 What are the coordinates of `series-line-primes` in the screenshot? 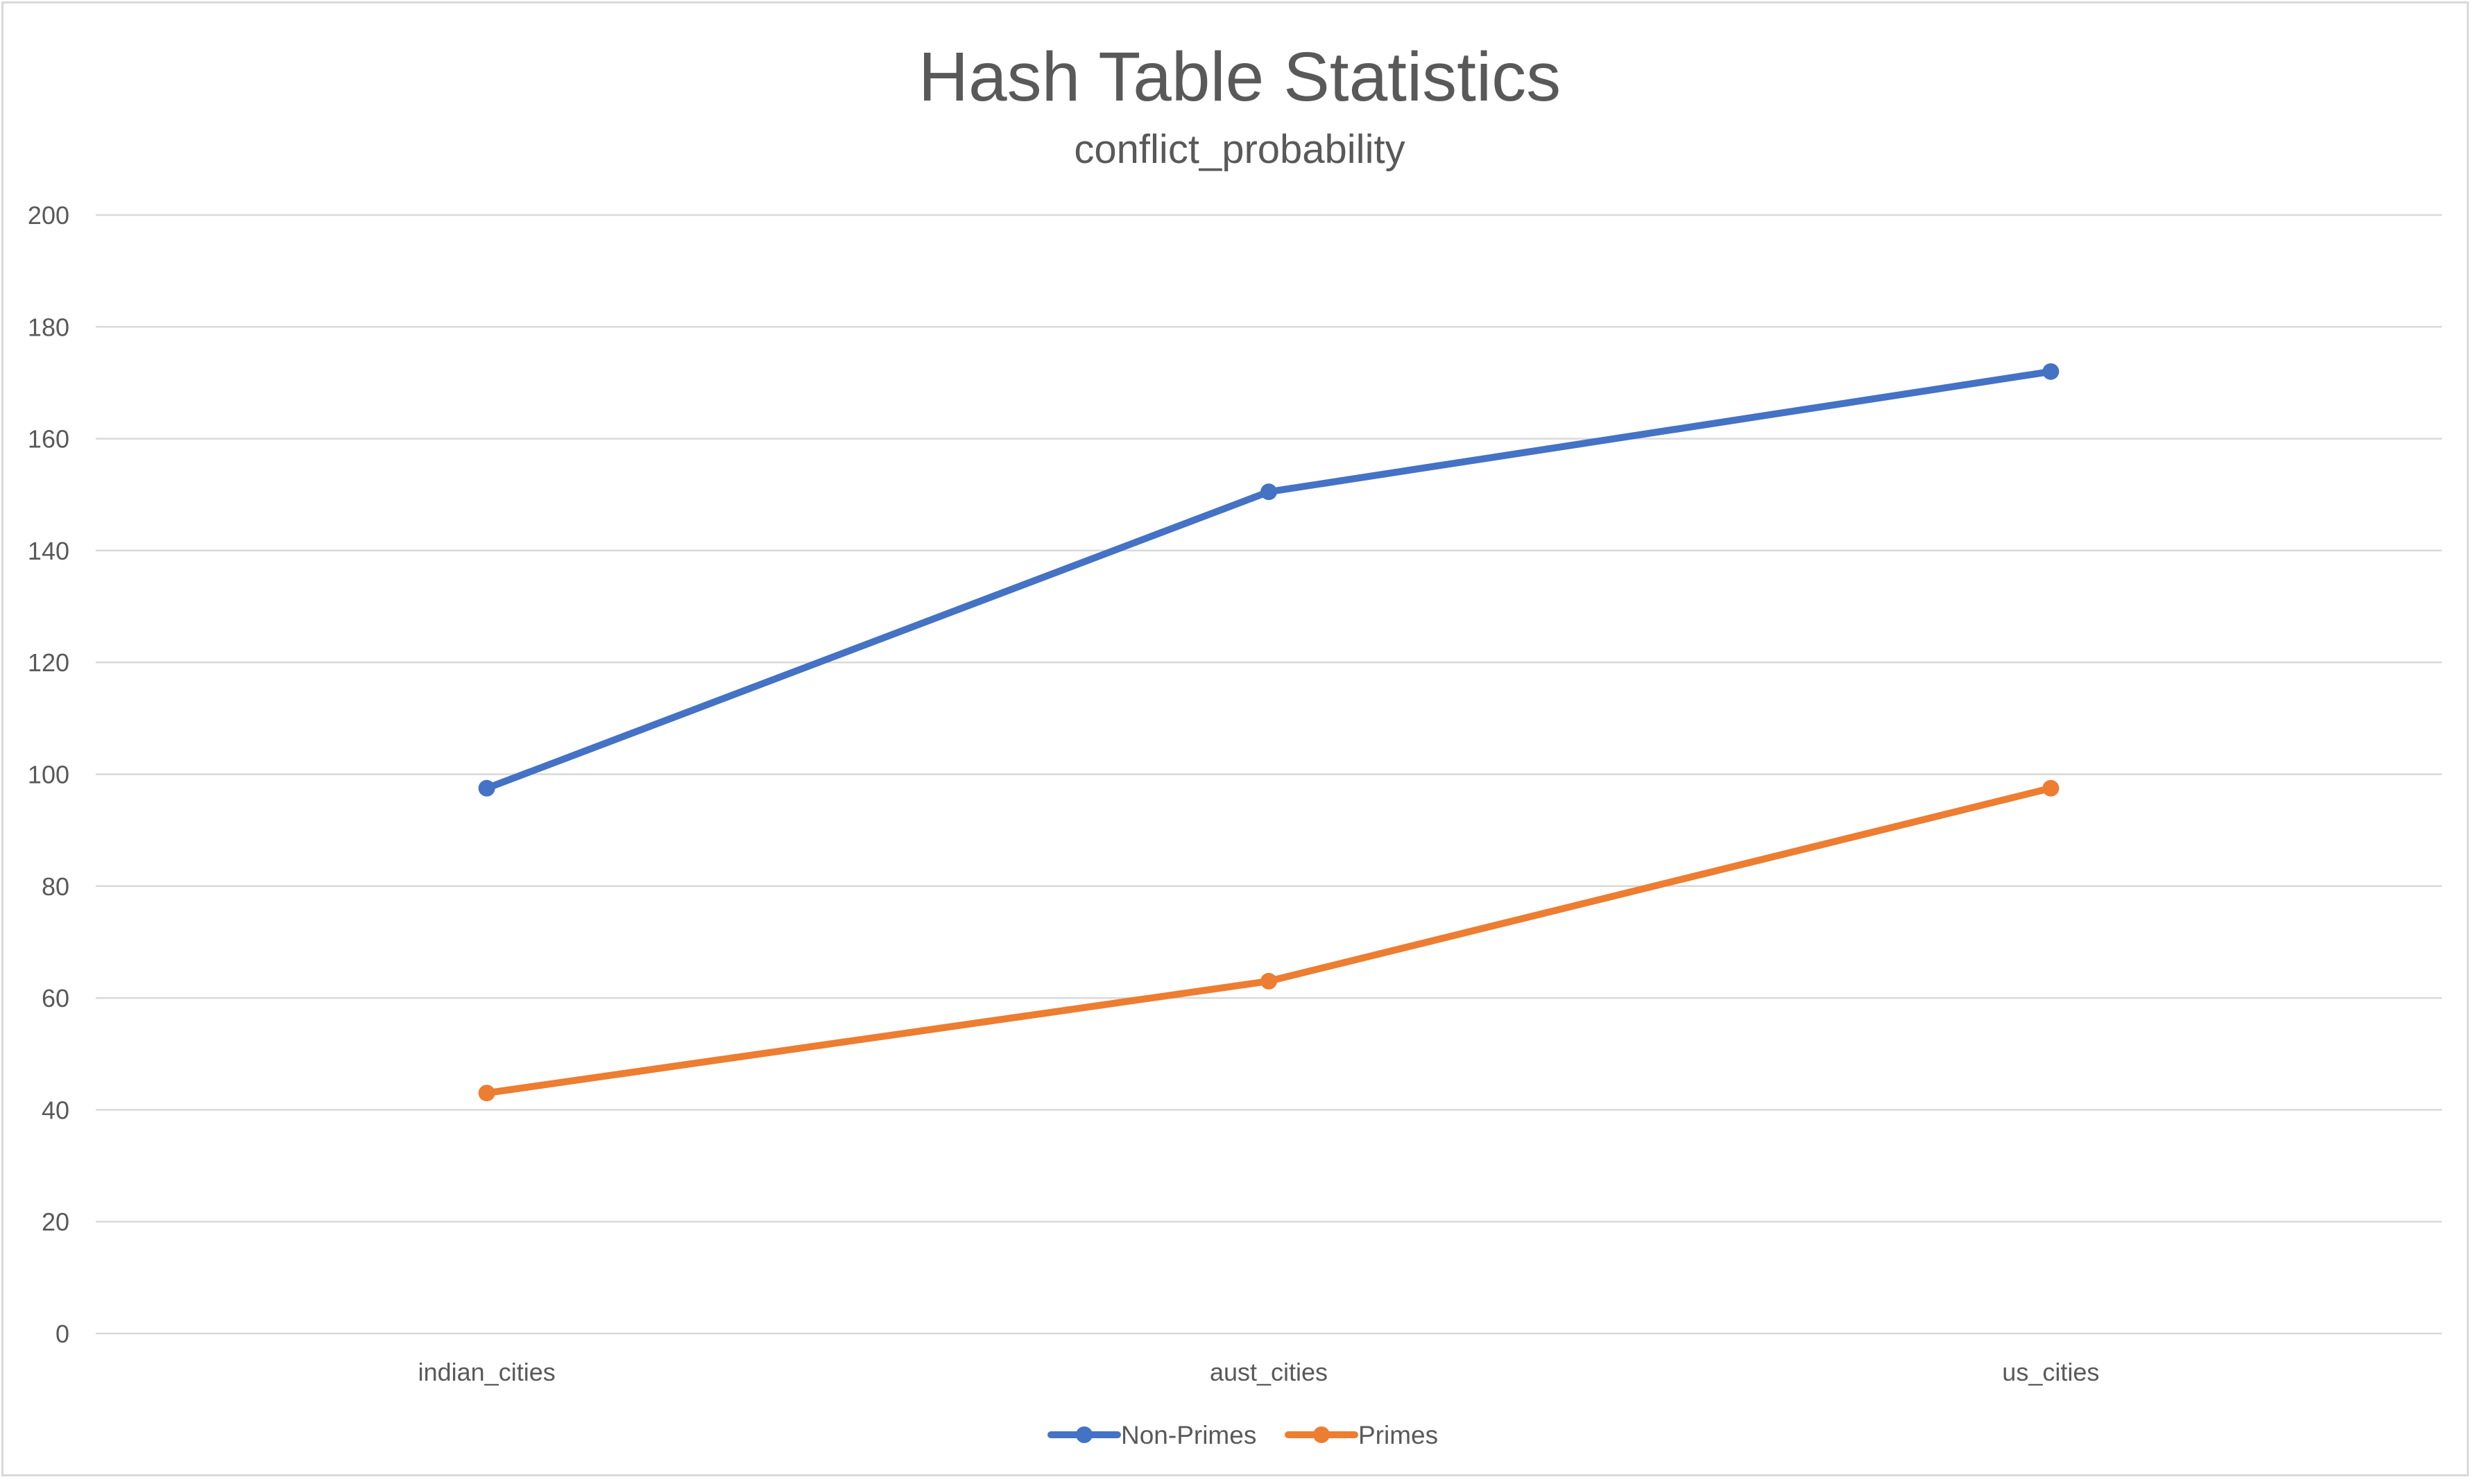 It's located at (1269, 940).